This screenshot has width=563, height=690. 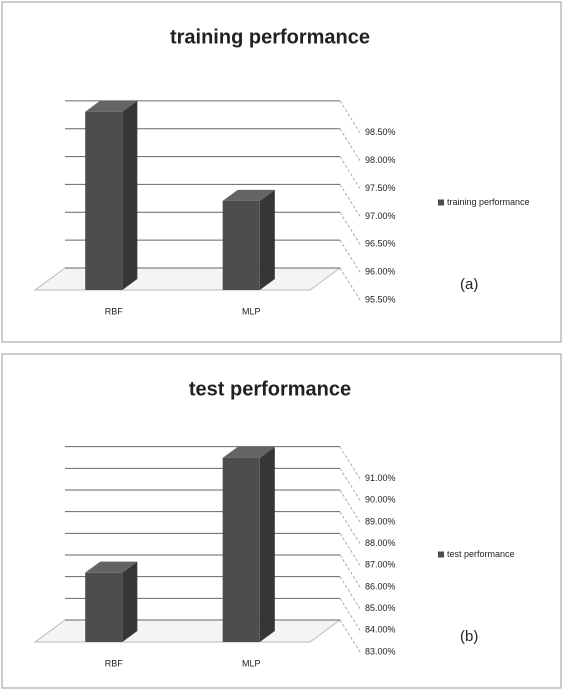 What do you see at coordinates (488, 202) in the screenshot?
I see `legend-label: training performance` at bounding box center [488, 202].